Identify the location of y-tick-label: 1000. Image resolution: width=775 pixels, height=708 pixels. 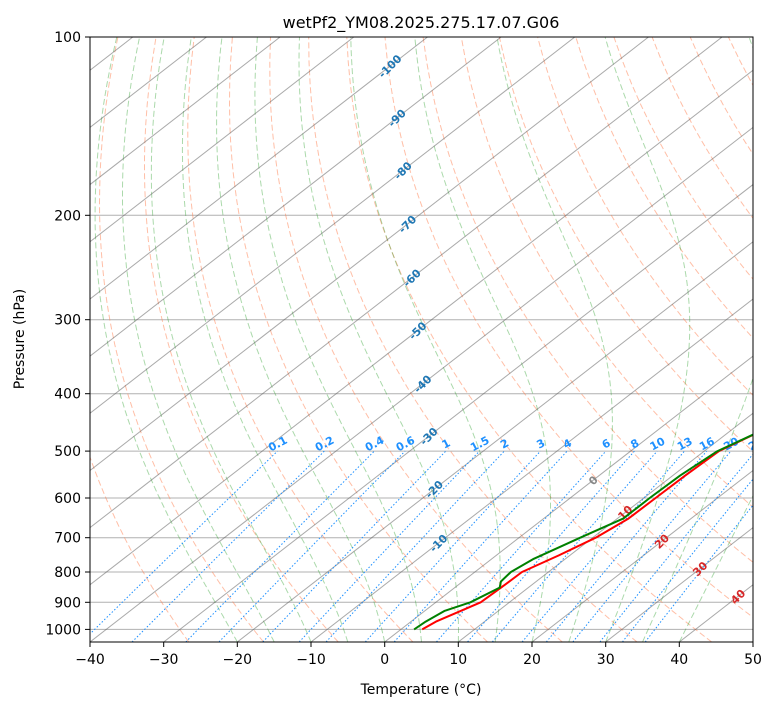
(63, 630).